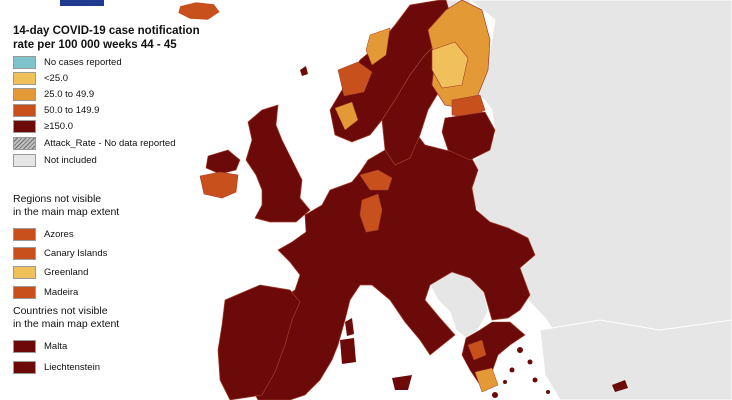 This screenshot has width=732, height=400. I want to click on legend-swatch-no-cases, so click(24, 62).